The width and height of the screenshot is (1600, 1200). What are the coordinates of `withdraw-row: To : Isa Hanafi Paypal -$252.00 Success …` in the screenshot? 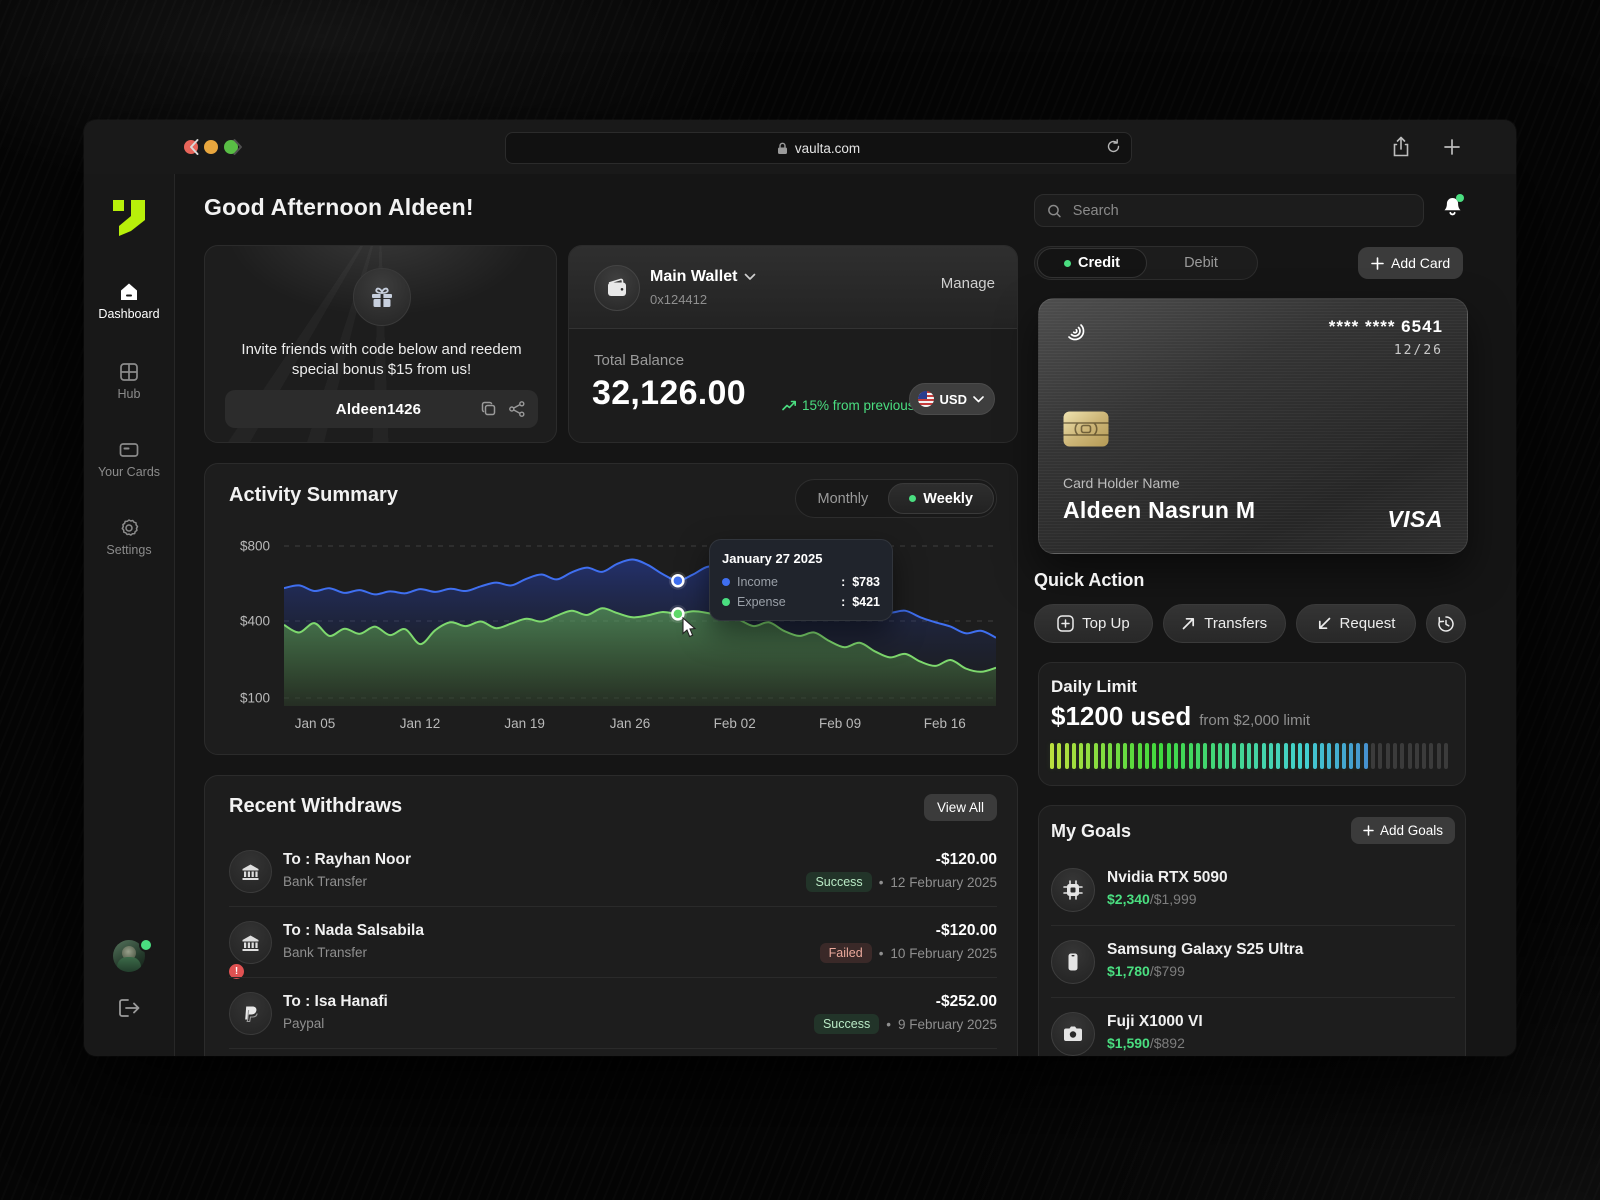 It's located at (613, 1012).